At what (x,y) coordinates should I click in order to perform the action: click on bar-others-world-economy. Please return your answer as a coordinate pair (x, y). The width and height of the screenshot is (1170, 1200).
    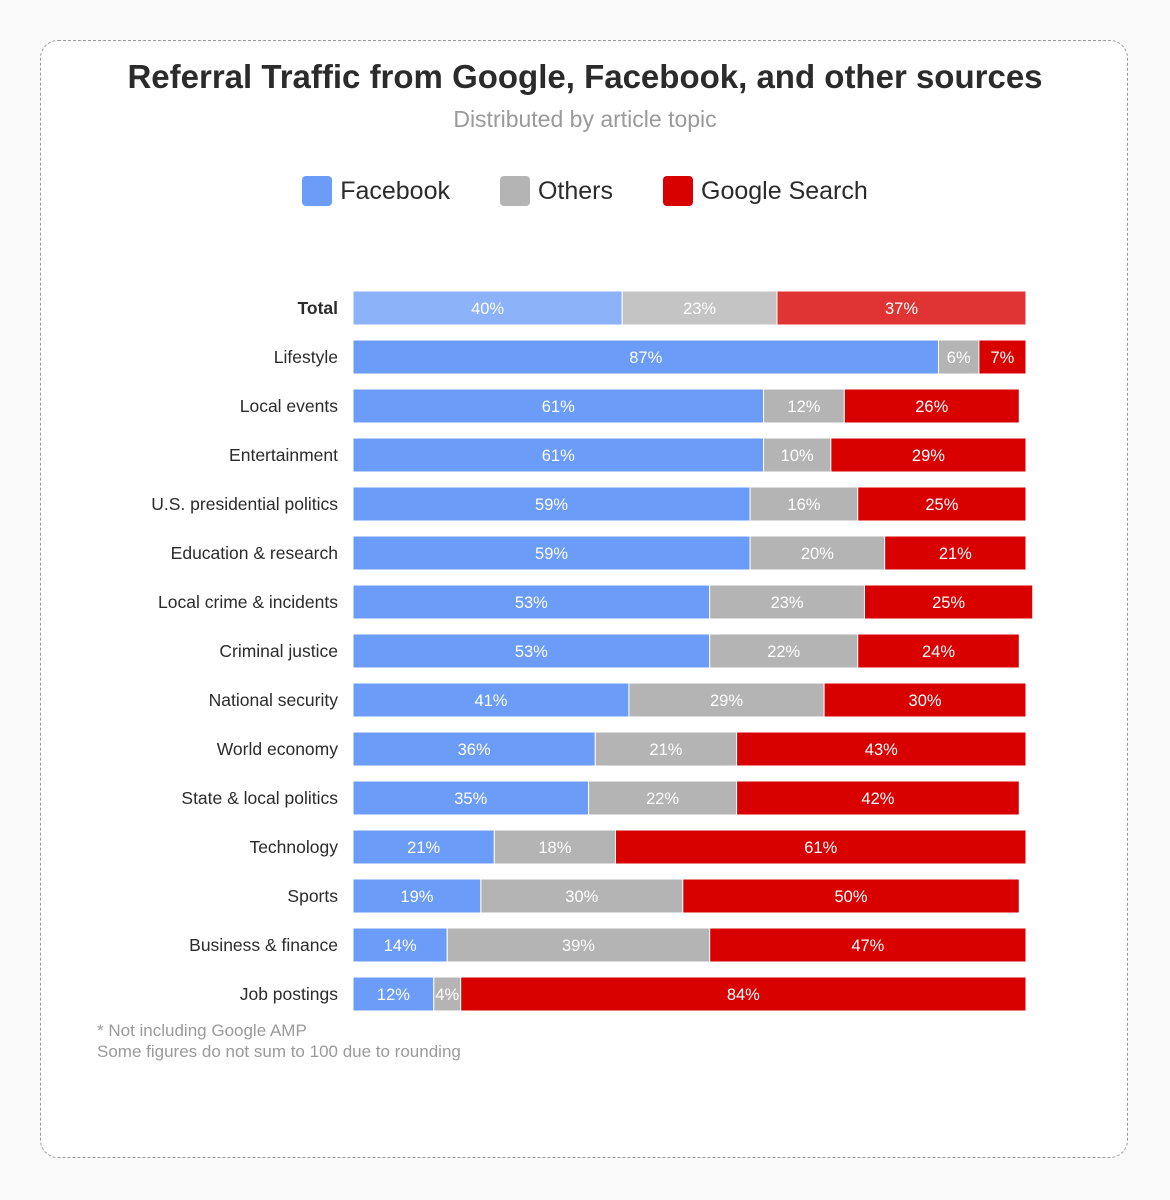
    Looking at the image, I should click on (666, 749).